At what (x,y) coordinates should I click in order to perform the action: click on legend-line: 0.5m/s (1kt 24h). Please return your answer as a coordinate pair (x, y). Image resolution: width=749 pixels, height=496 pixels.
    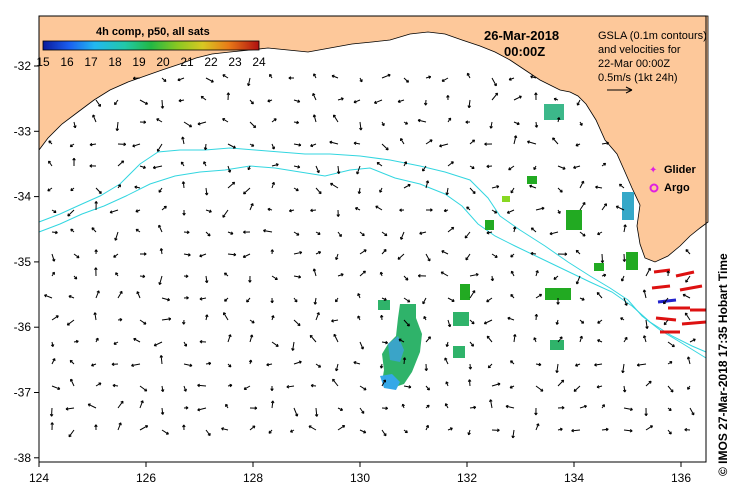
    Looking at the image, I should click on (638, 78).